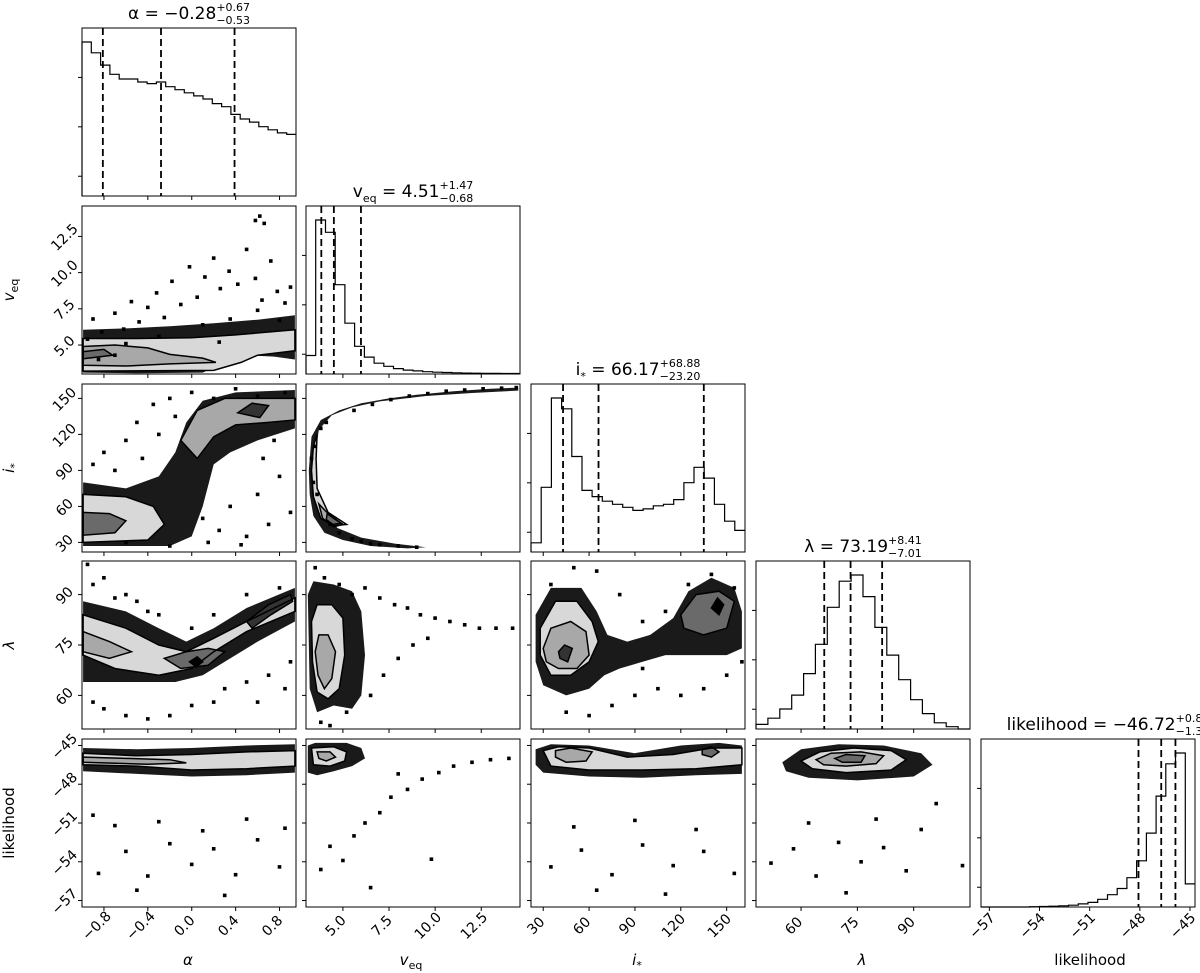  What do you see at coordinates (65, 646) in the screenshot?
I see `y-tick-label: 75` at bounding box center [65, 646].